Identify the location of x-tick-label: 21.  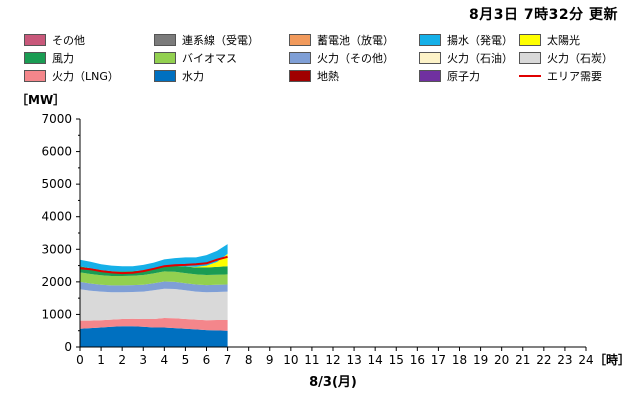
(522, 360).